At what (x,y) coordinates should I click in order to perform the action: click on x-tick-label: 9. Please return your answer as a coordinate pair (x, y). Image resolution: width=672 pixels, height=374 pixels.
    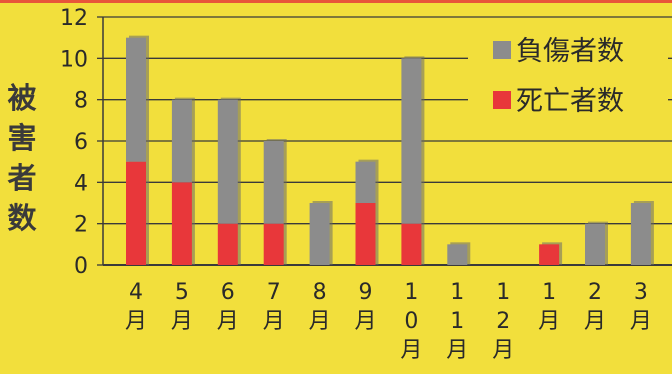
    Looking at the image, I should click on (366, 292).